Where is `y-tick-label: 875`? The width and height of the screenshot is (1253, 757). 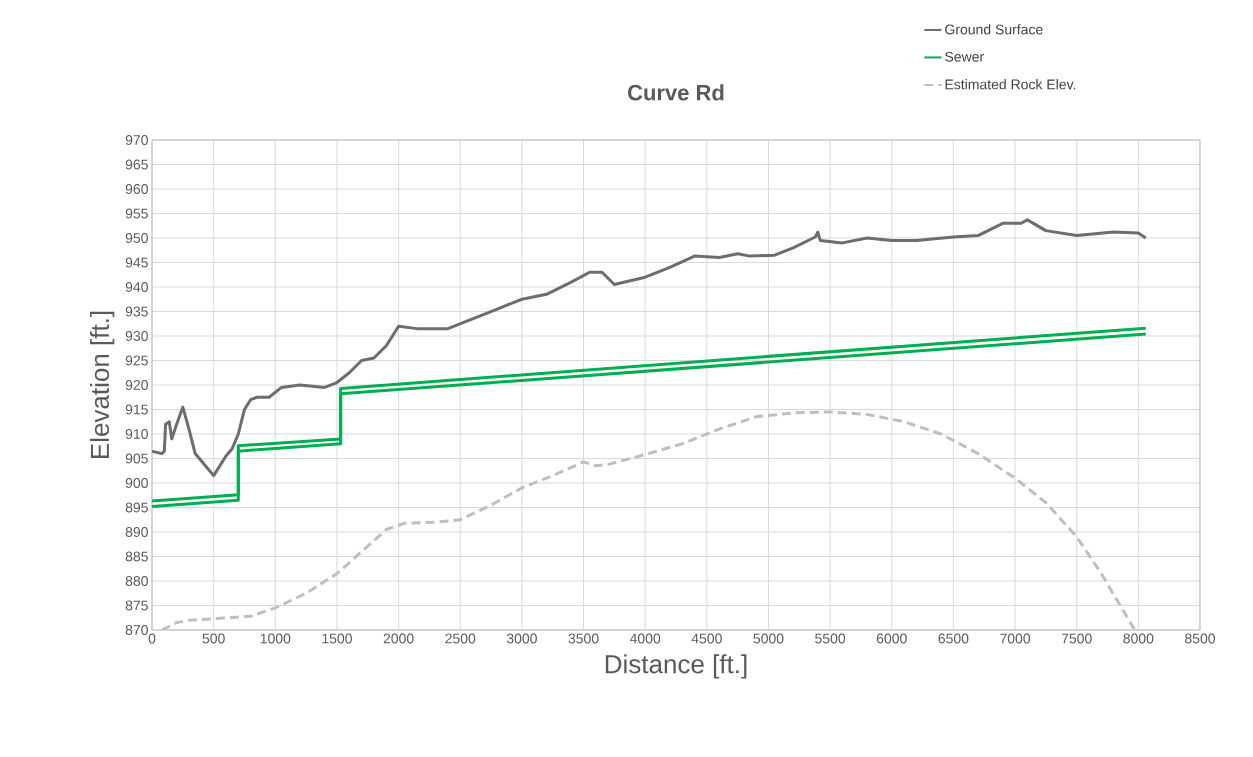 y-tick-label: 875 is located at coordinates (136, 605).